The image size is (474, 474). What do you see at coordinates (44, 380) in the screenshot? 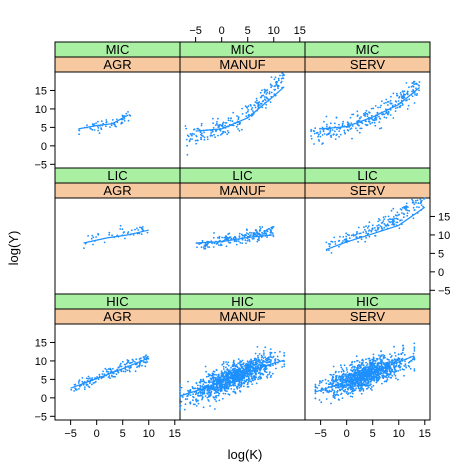
I see `y-tick-label: 5` at bounding box center [44, 380].